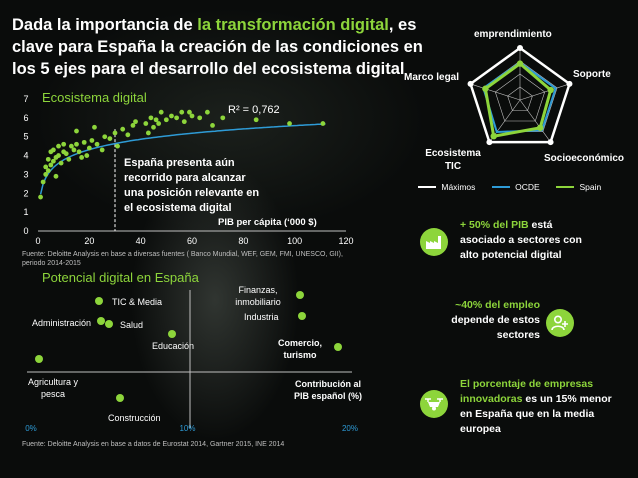 The image size is (638, 478). I want to click on pot-label-educacion: Educación, so click(173, 346).